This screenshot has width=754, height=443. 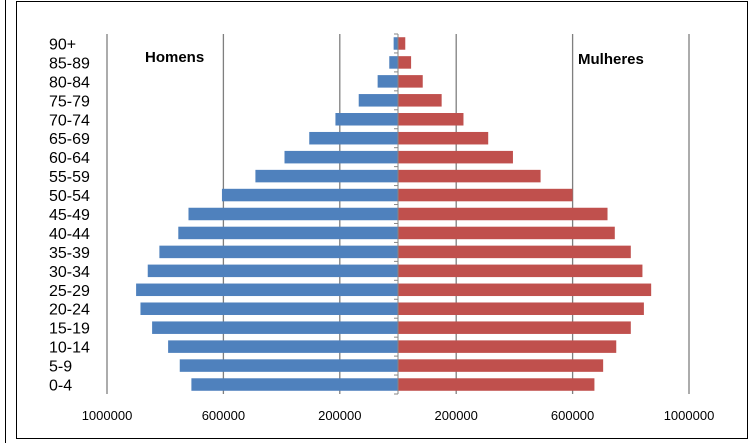 I want to click on y-tick-label: 30-34, so click(x=69, y=272).